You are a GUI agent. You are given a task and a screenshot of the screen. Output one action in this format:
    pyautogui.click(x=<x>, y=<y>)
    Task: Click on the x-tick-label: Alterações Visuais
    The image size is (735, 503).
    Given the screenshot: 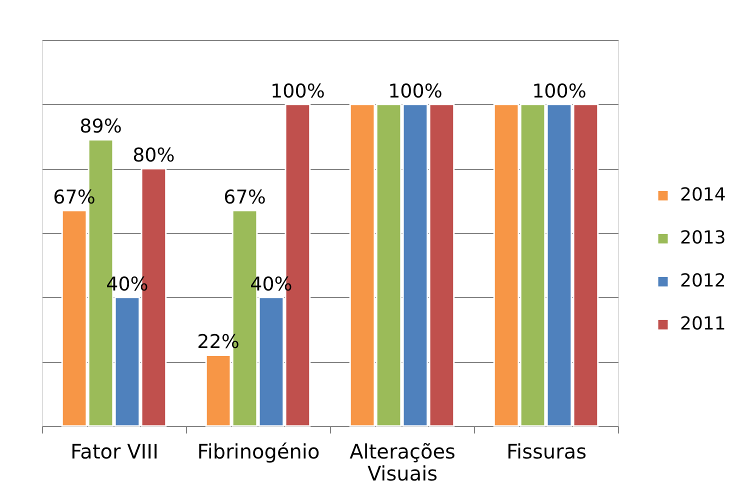 What is the action you would take?
    pyautogui.click(x=403, y=463)
    